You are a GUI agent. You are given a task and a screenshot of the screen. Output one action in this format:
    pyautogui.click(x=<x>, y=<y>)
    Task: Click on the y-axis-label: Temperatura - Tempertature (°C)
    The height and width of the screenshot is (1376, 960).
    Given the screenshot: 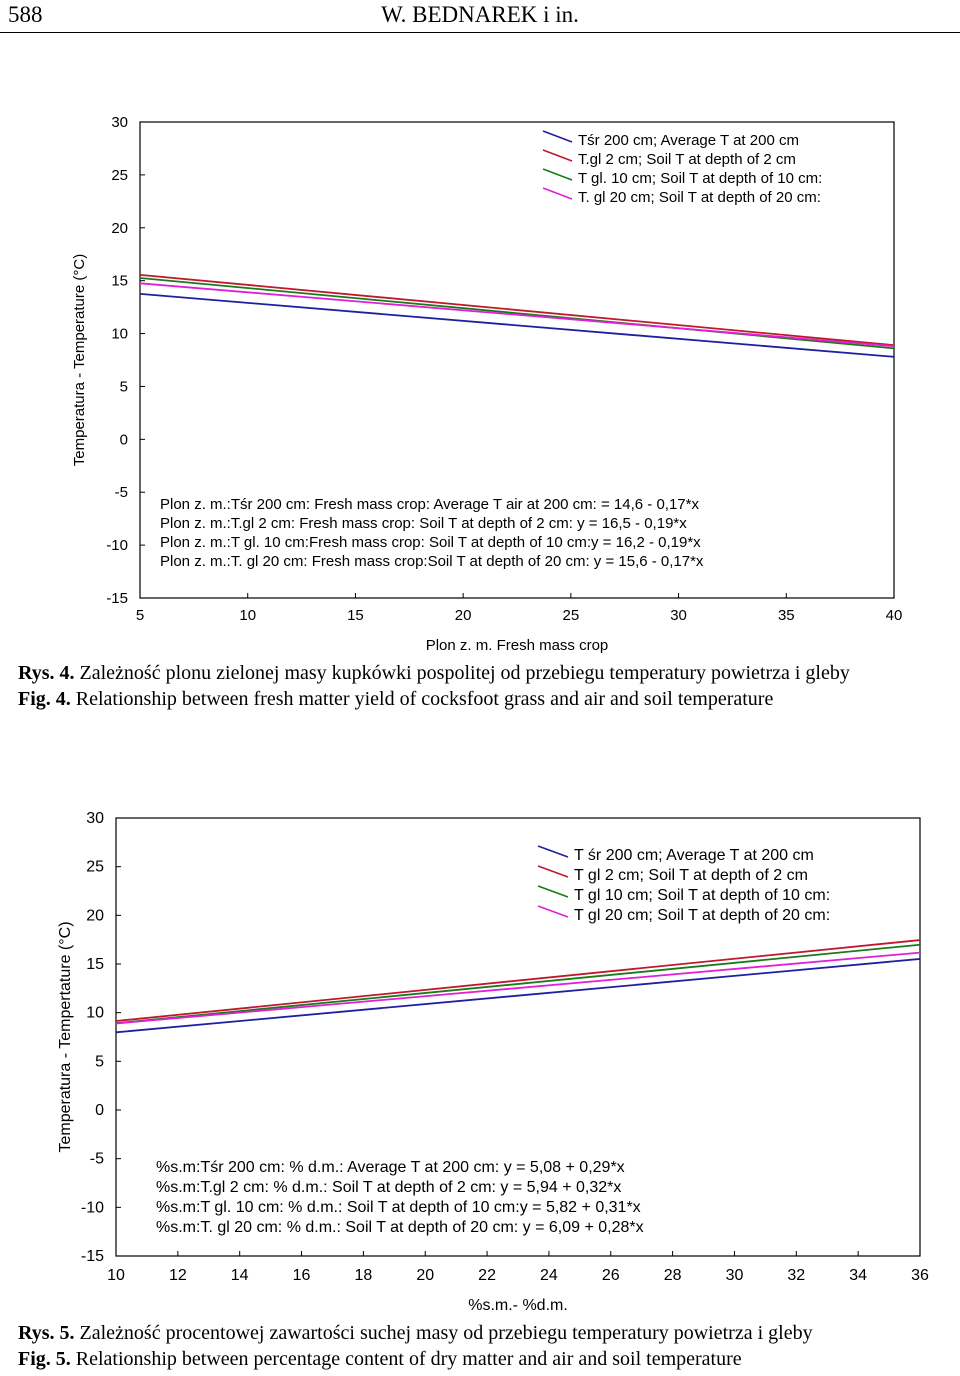 What is the action you would take?
    pyautogui.click(x=65, y=1036)
    